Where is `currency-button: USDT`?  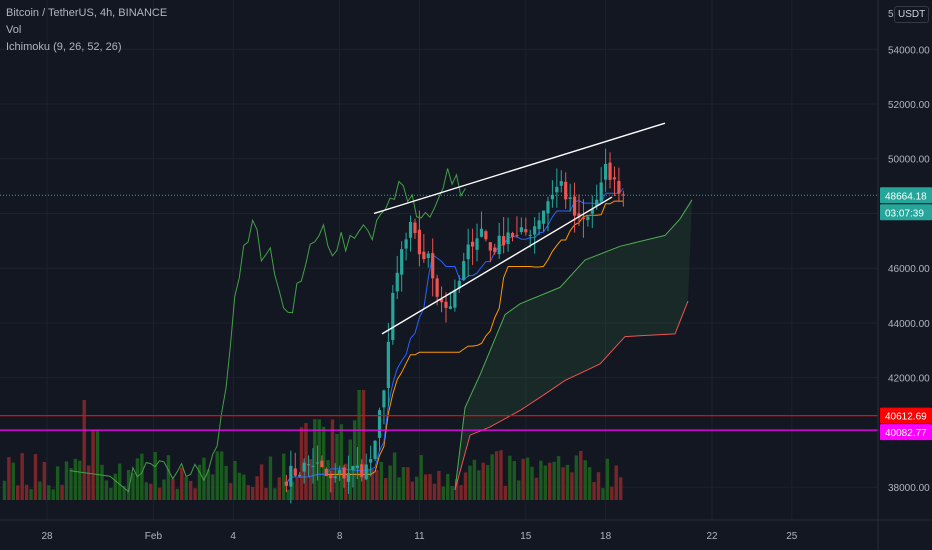 currency-button: USDT is located at coordinates (912, 14).